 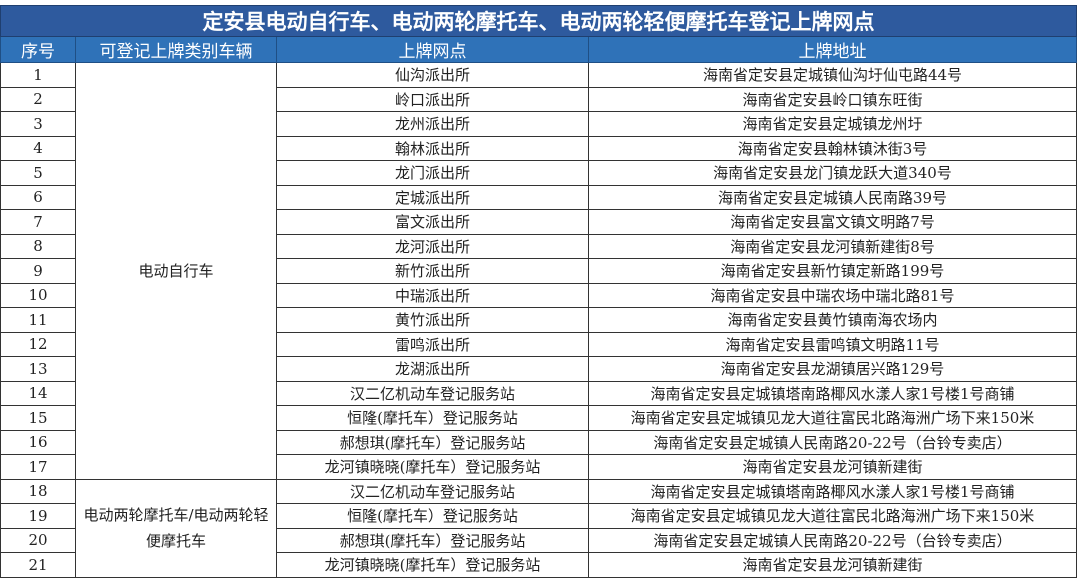 I want to click on header-station: 上牌网点, so click(x=432, y=49).